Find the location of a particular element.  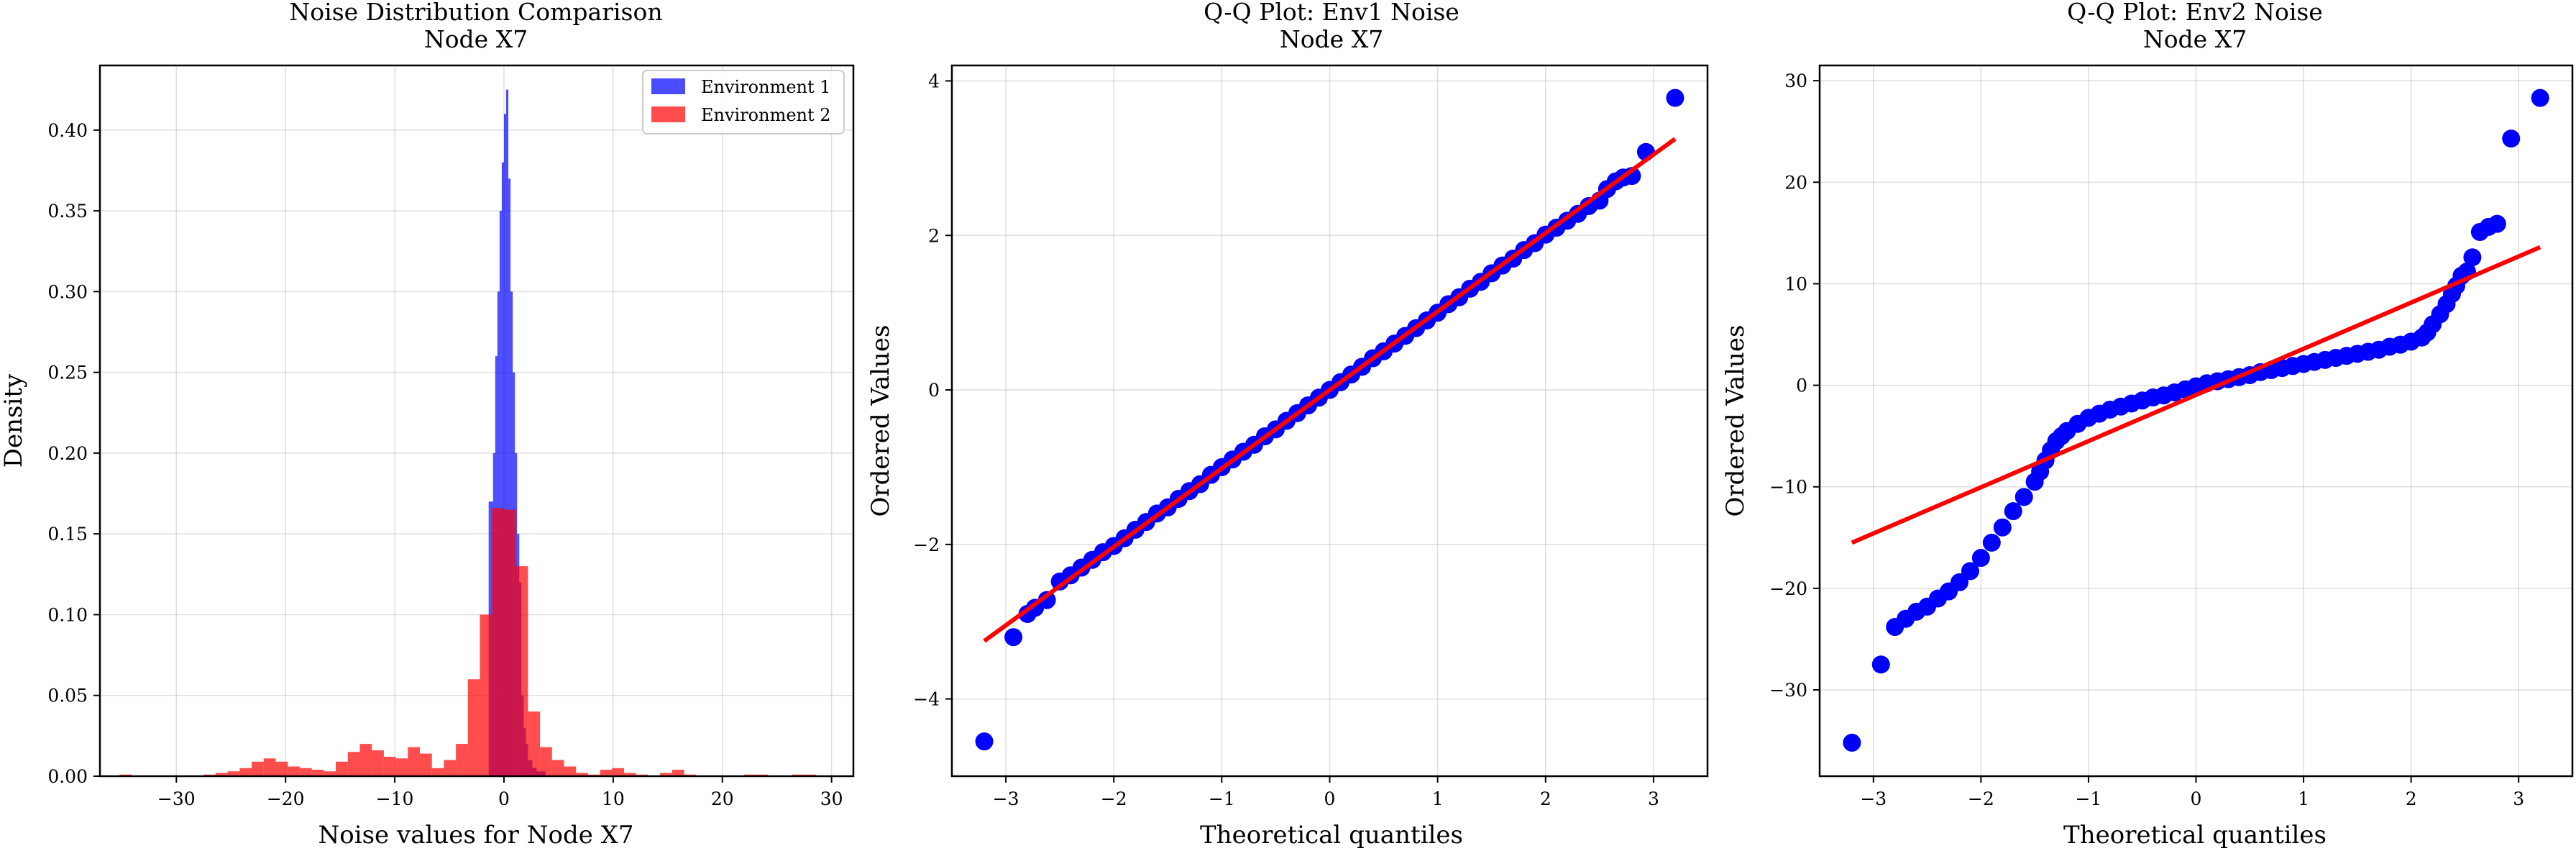

y-tick-label: 0.30 is located at coordinates (67, 291).